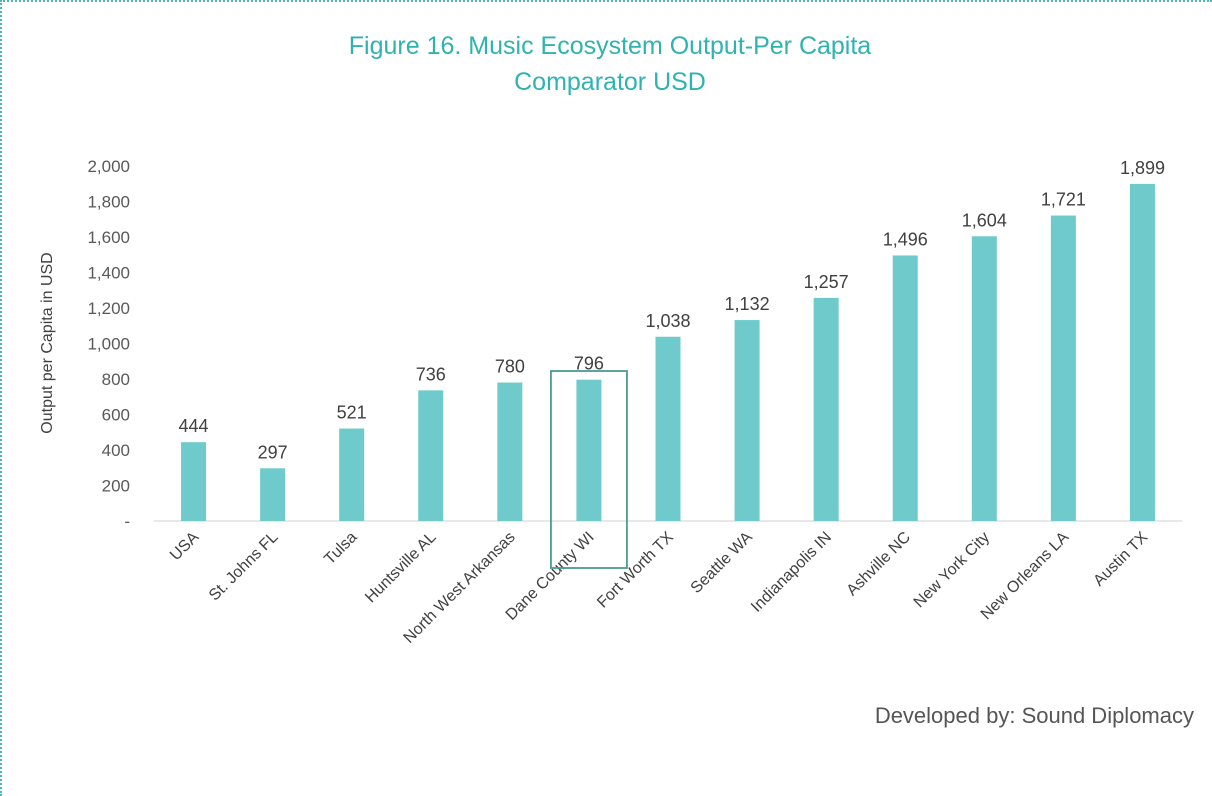 The height and width of the screenshot is (796, 1212). What do you see at coordinates (116, 415) in the screenshot?
I see `y-tick-label: 600` at bounding box center [116, 415].